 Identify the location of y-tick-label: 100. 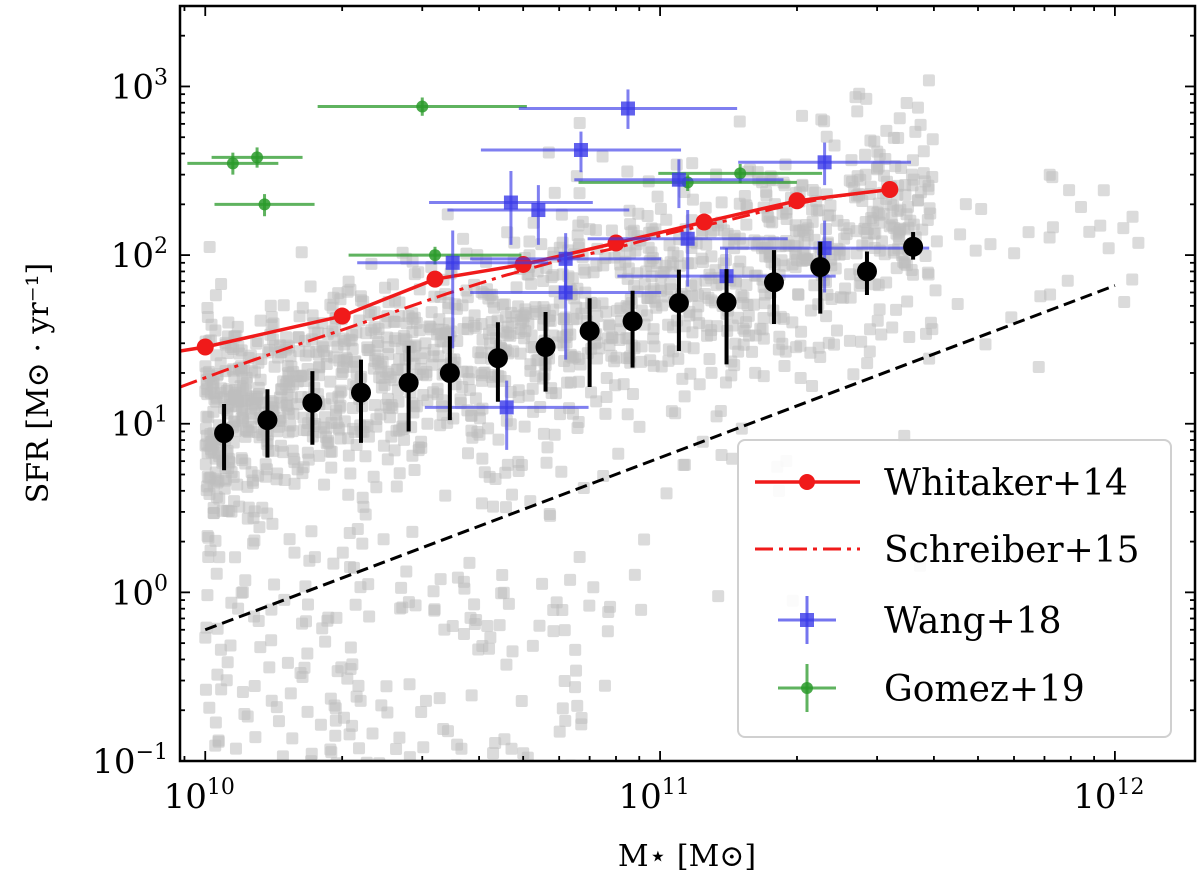
(139, 592).